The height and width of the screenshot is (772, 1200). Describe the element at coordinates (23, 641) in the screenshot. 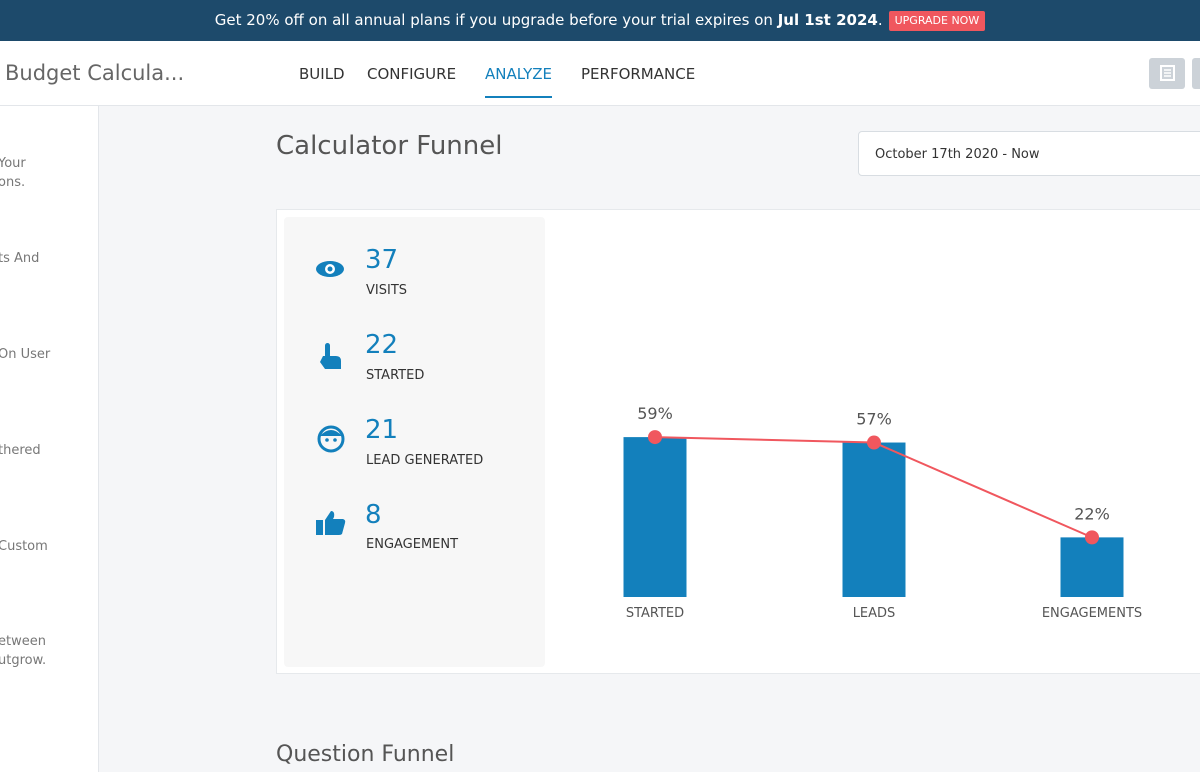

I see `sidebar-line: etween` at that location.